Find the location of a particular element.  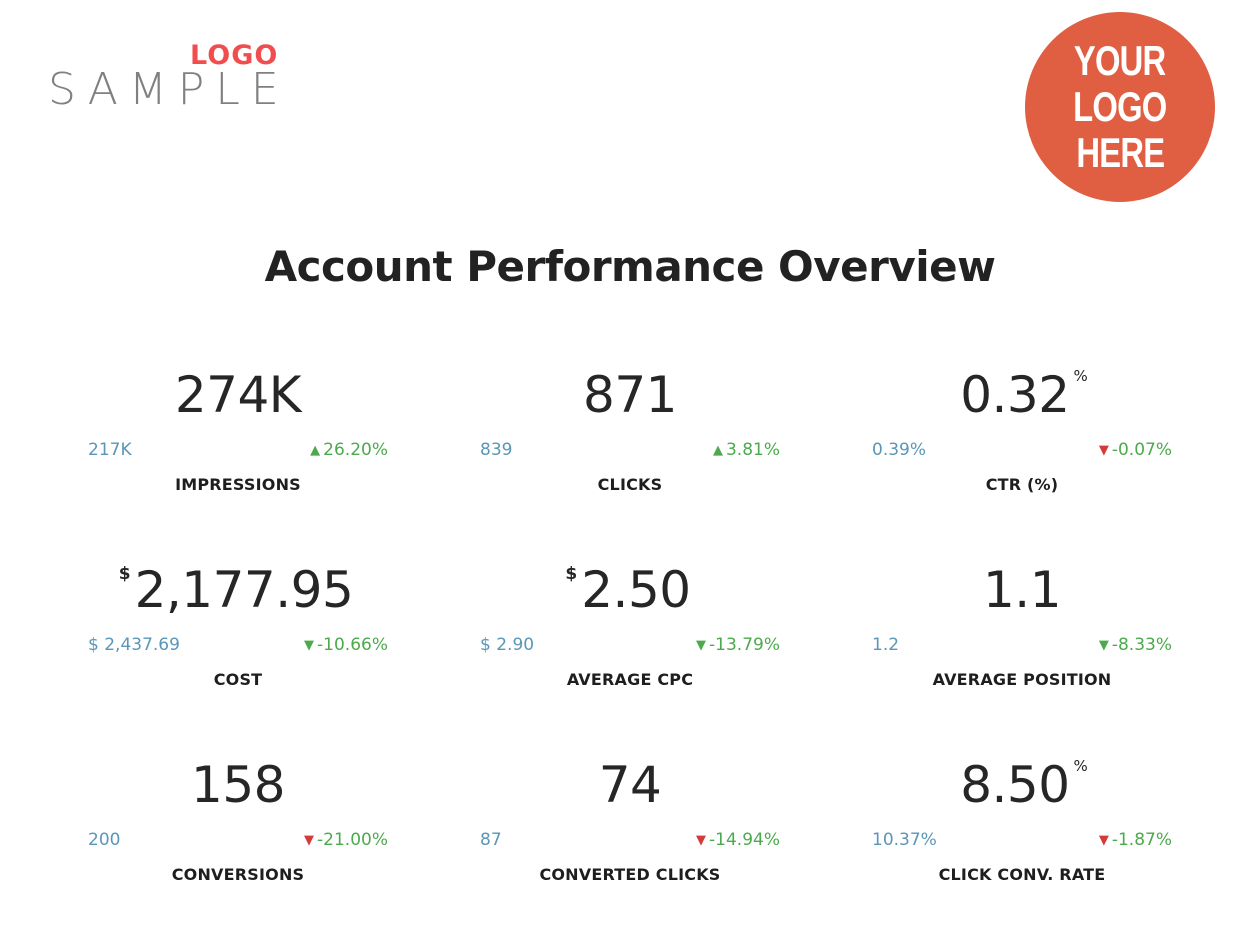

metric-value: 0.32 is located at coordinates (1015, 395).